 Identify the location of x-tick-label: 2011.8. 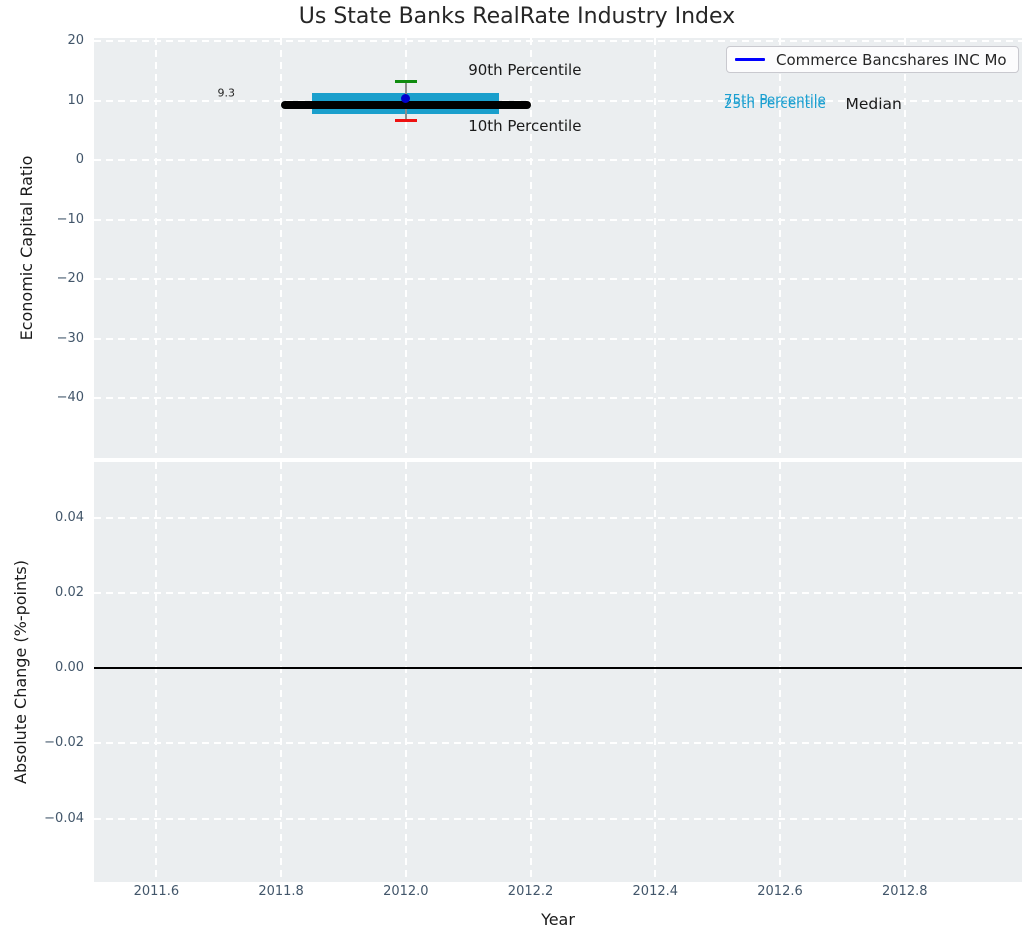
(281, 891).